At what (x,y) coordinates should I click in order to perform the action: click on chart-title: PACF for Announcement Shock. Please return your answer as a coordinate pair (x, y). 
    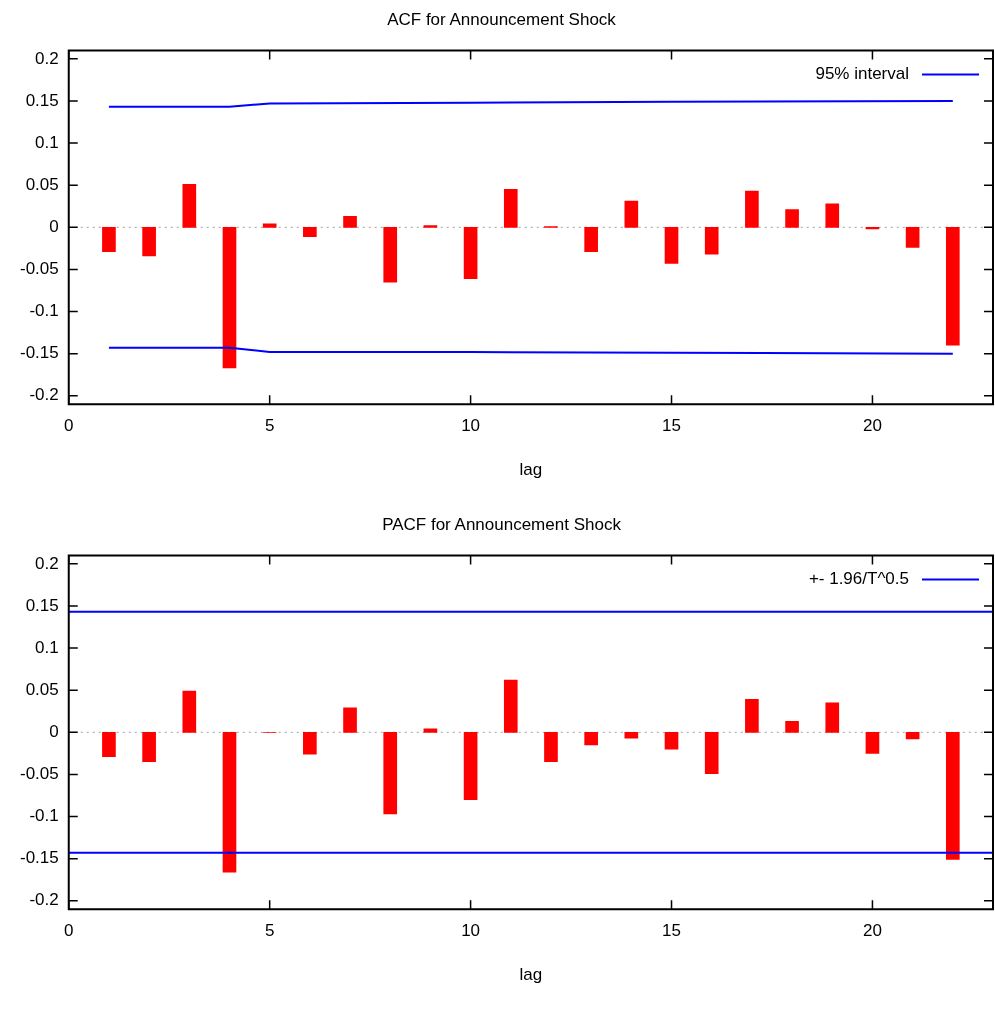
    Looking at the image, I should click on (502, 524).